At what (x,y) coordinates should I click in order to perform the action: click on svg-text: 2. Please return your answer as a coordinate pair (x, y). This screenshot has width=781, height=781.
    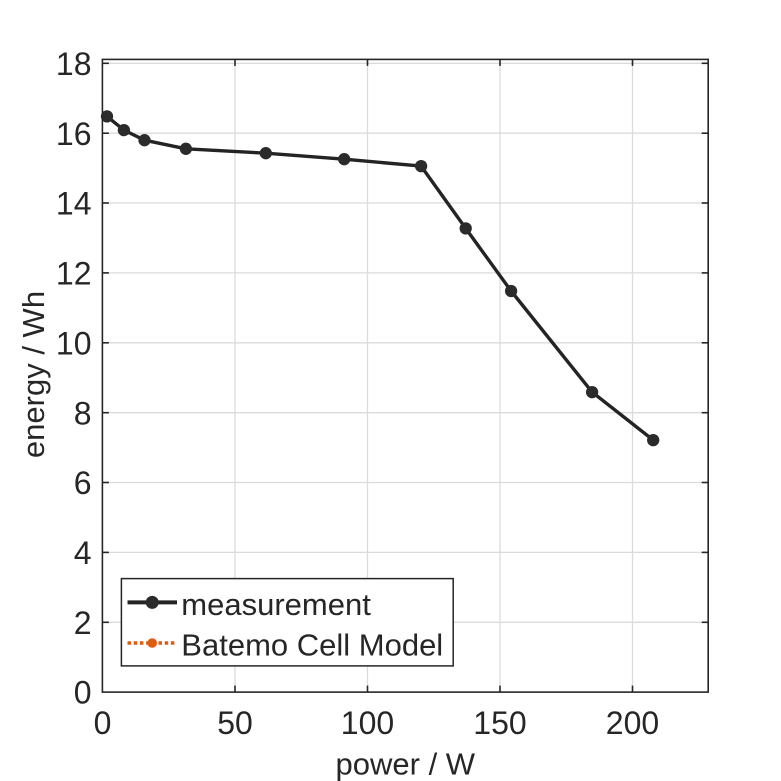
    Looking at the image, I should click on (83, 623).